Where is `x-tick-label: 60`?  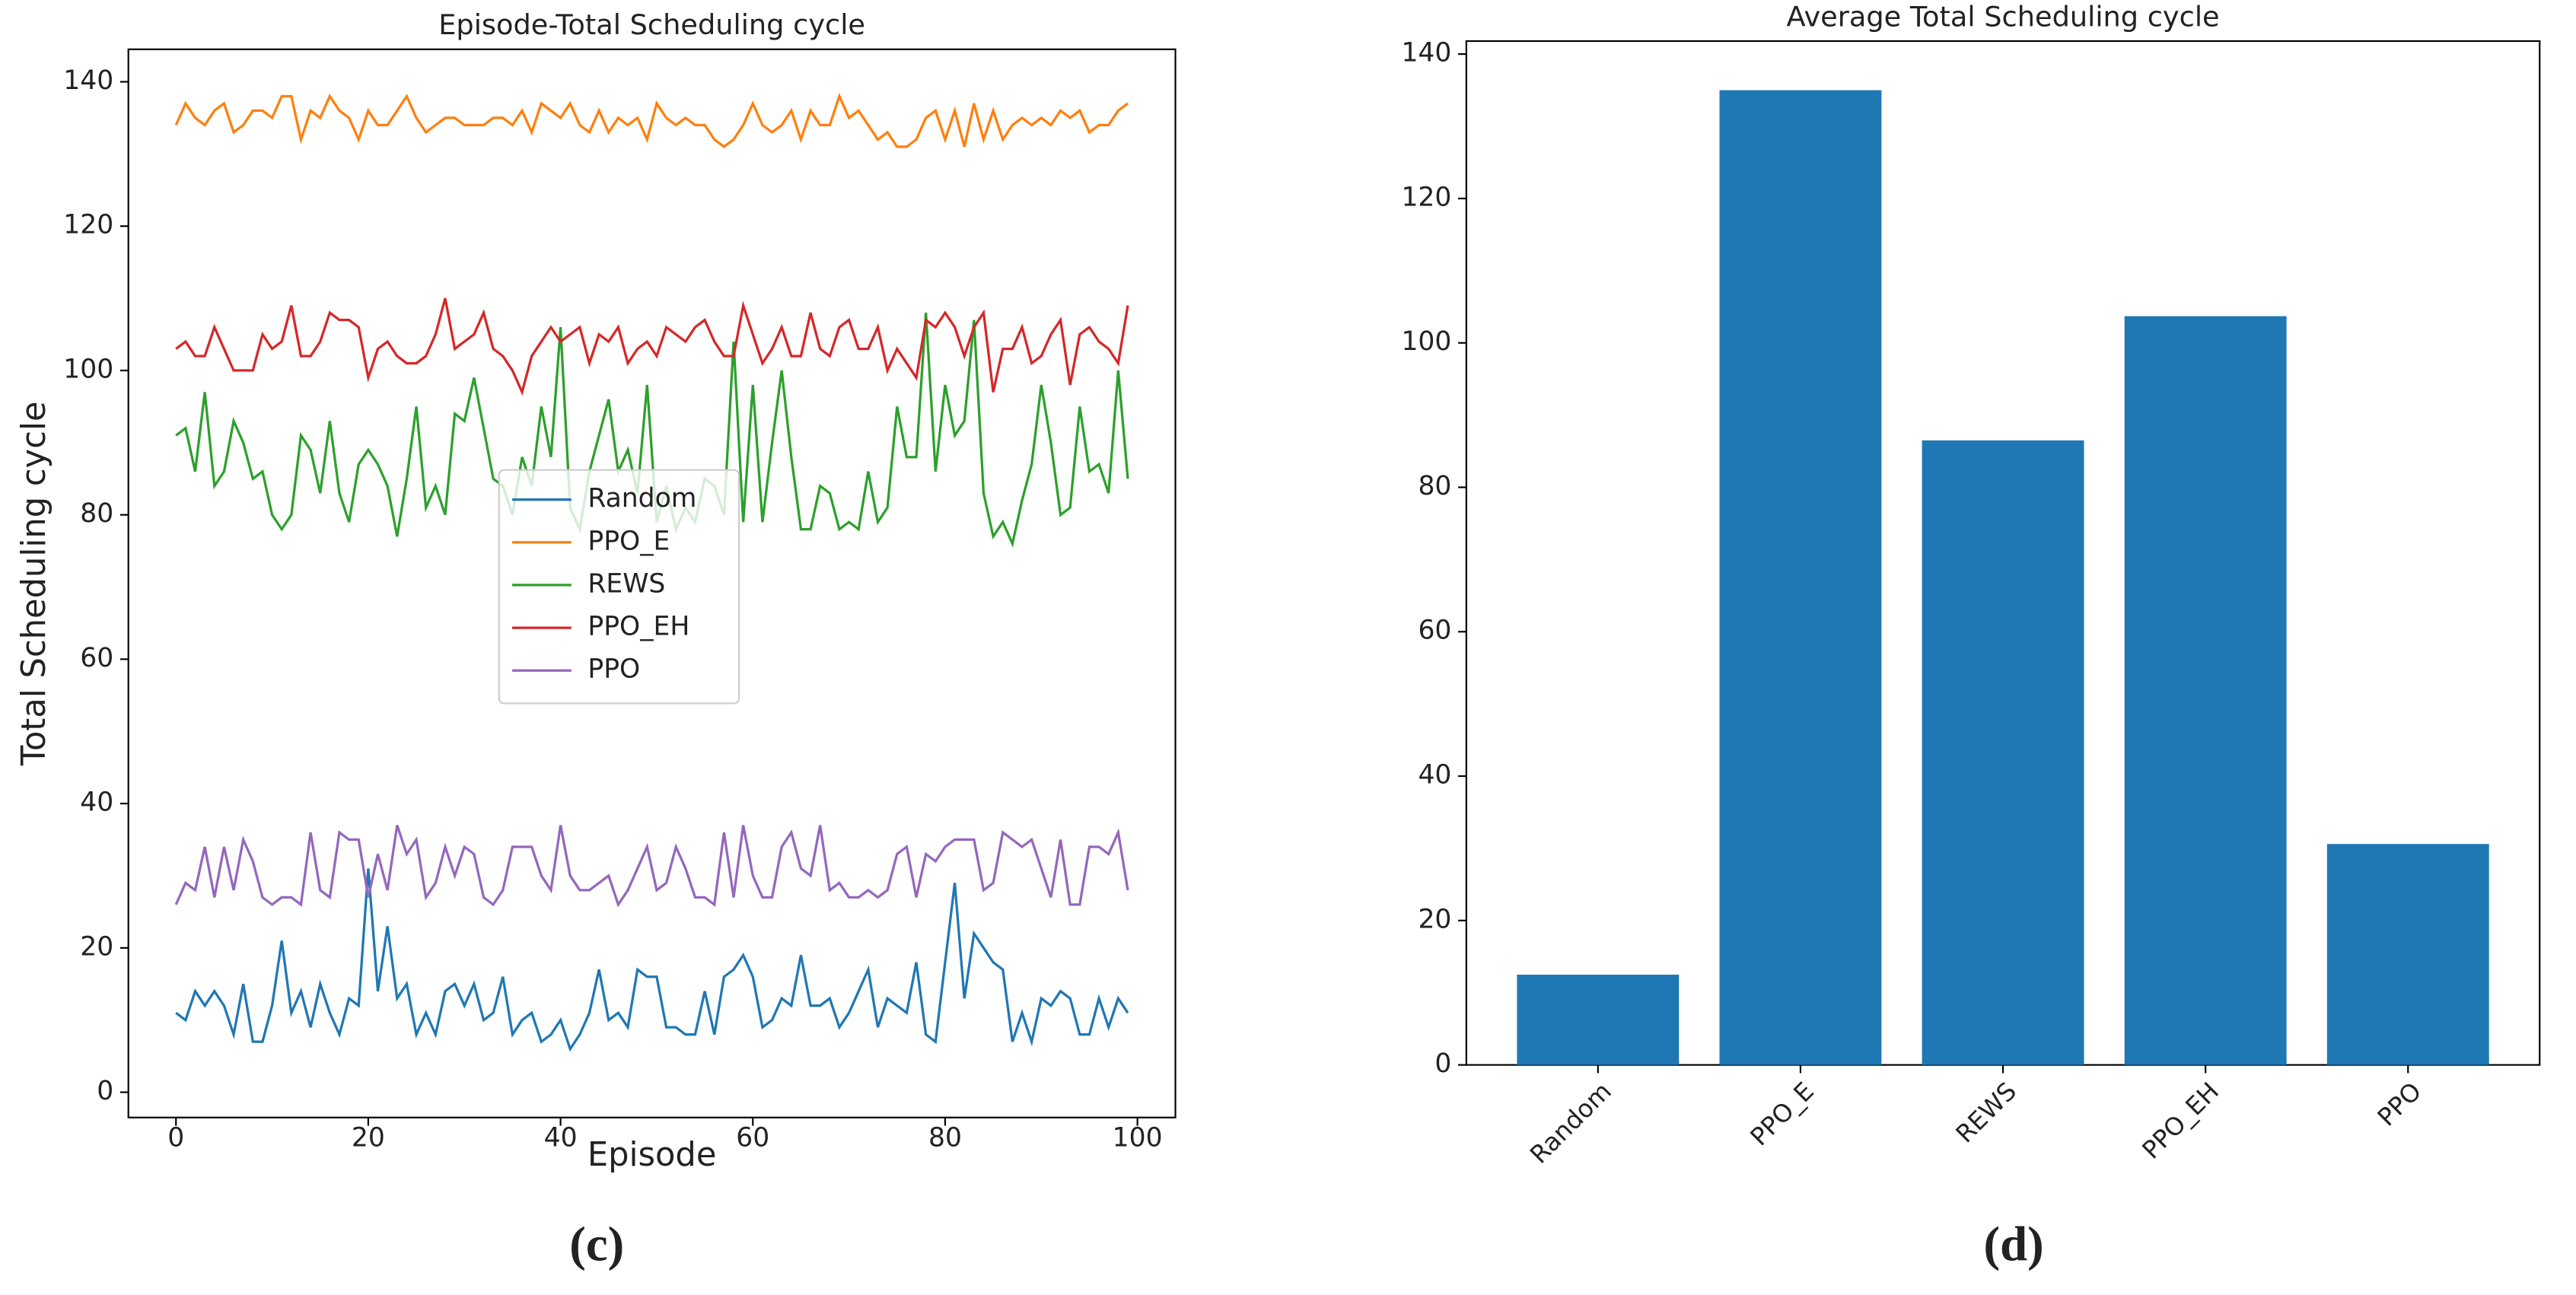
x-tick-label: 60 is located at coordinates (752, 1137).